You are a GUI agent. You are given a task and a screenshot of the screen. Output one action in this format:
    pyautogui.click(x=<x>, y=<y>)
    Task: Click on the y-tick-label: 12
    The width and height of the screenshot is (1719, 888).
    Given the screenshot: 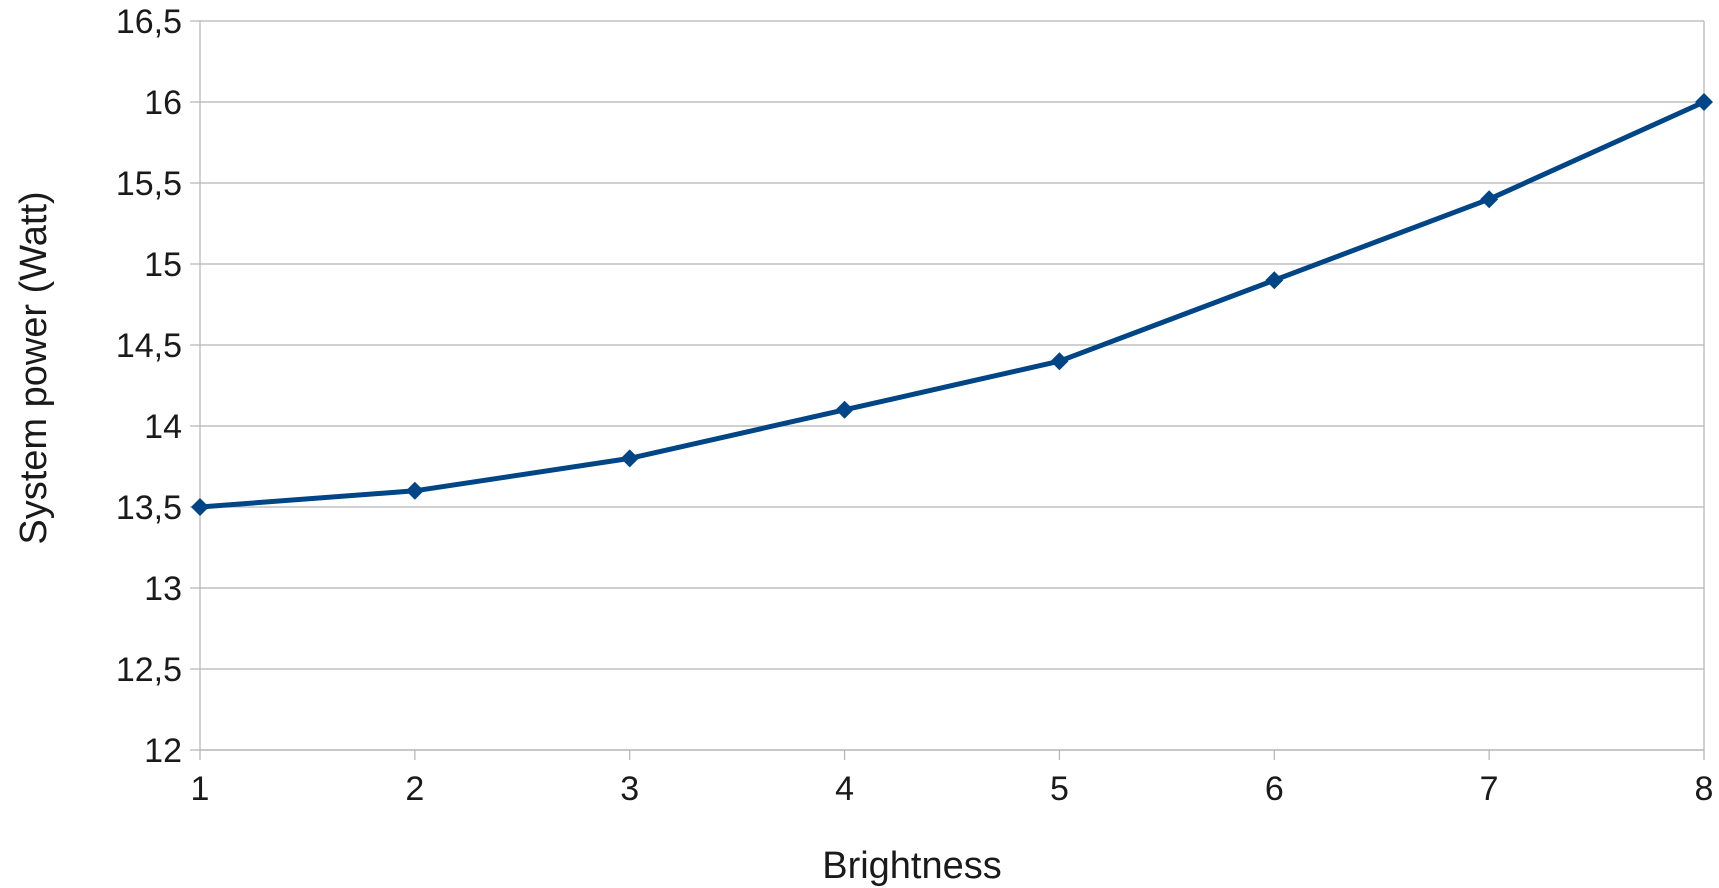 What is the action you would take?
    pyautogui.click(x=163, y=751)
    